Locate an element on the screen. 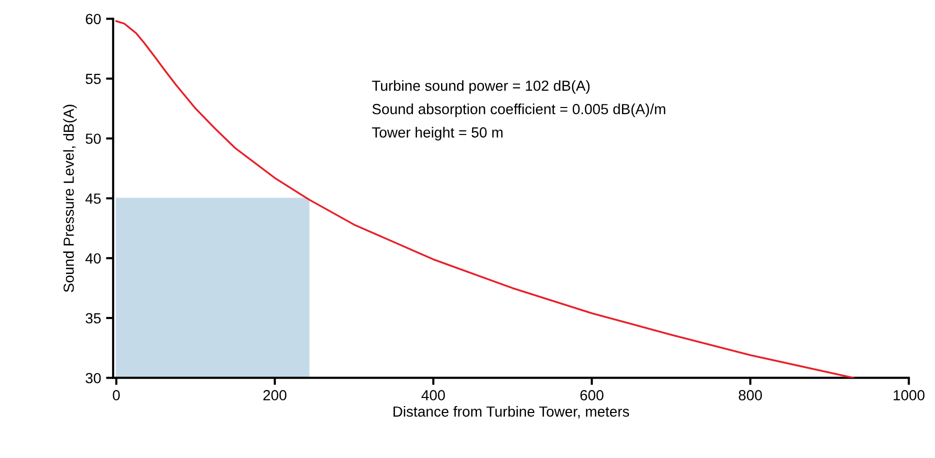 The height and width of the screenshot is (458, 935). y-tick-label: 30 is located at coordinates (93, 378).